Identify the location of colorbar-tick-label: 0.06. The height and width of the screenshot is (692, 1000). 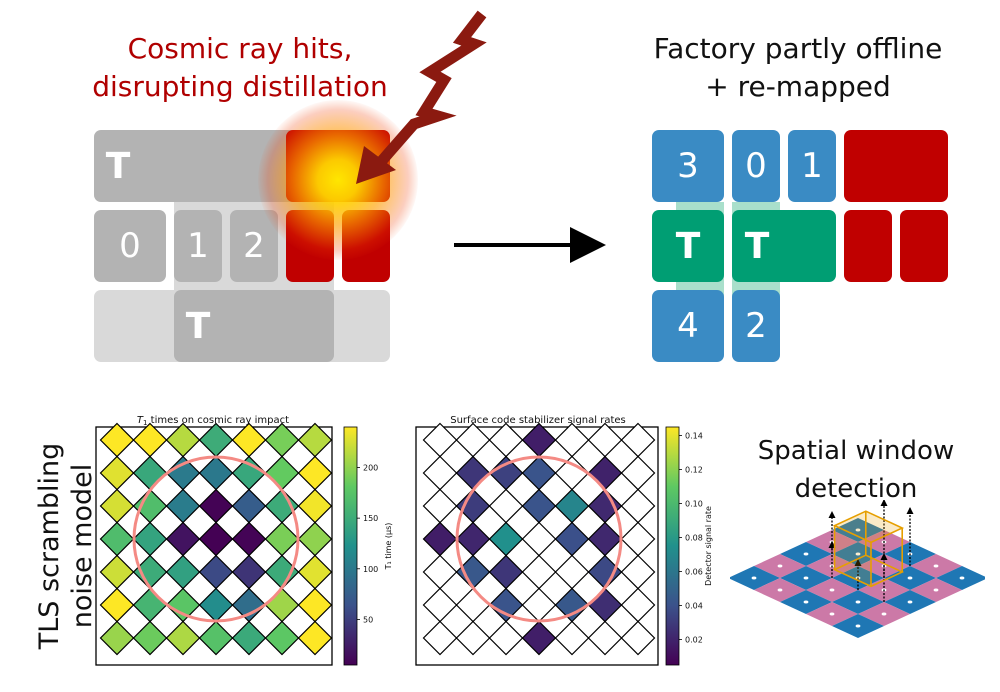
(694, 572).